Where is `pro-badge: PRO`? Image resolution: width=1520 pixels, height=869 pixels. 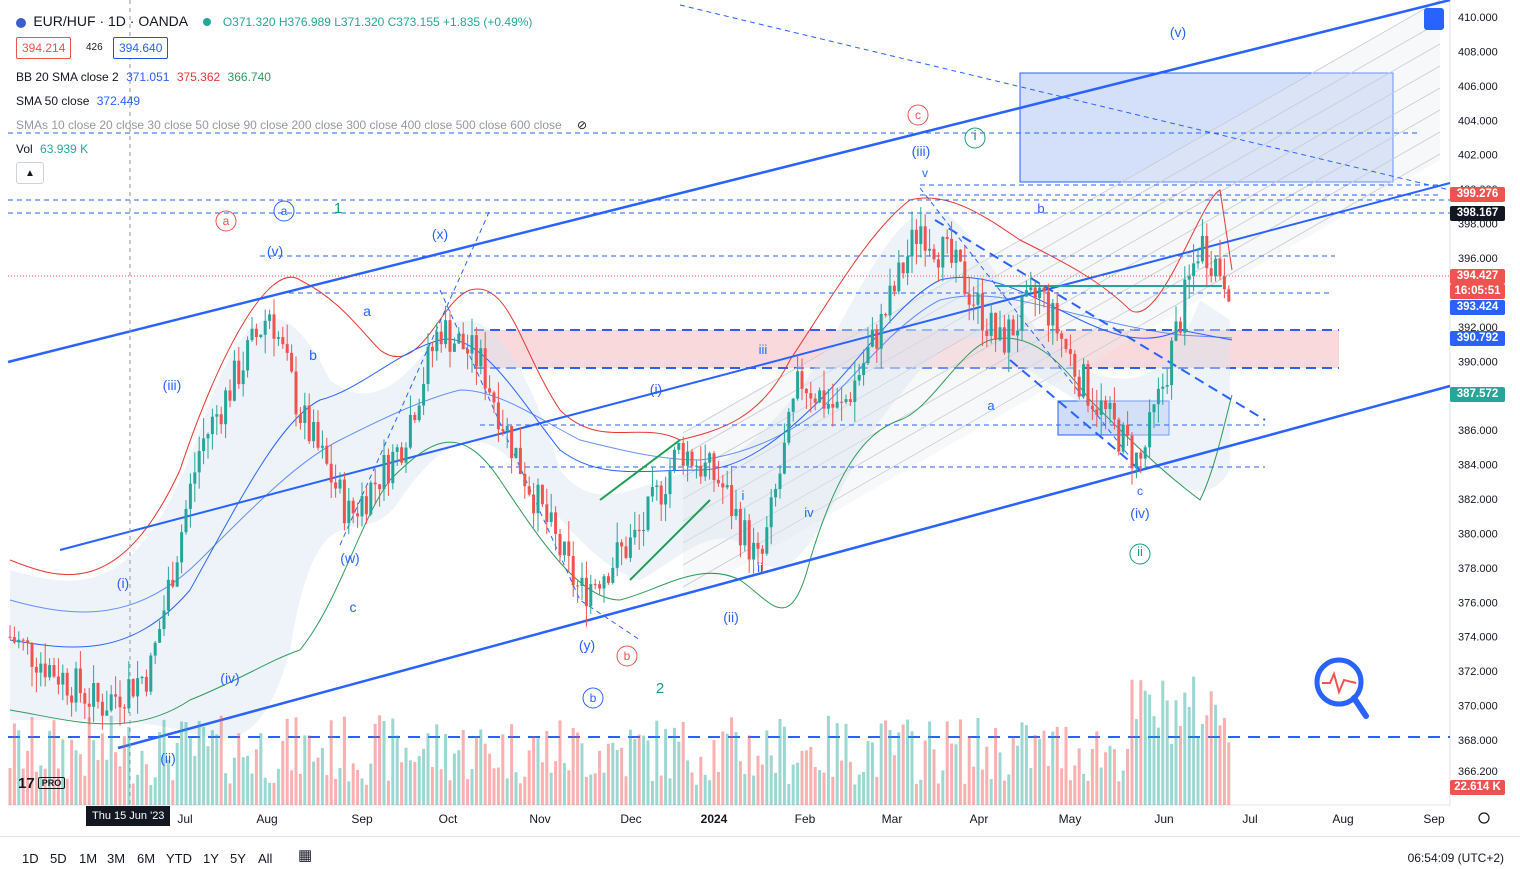 pro-badge: PRO is located at coordinates (51, 783).